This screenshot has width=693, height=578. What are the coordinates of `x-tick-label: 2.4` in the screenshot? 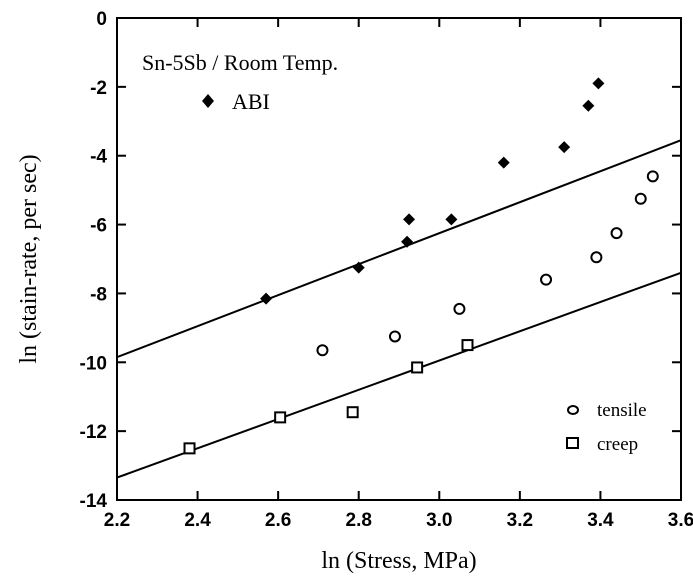 It's located at (197, 520).